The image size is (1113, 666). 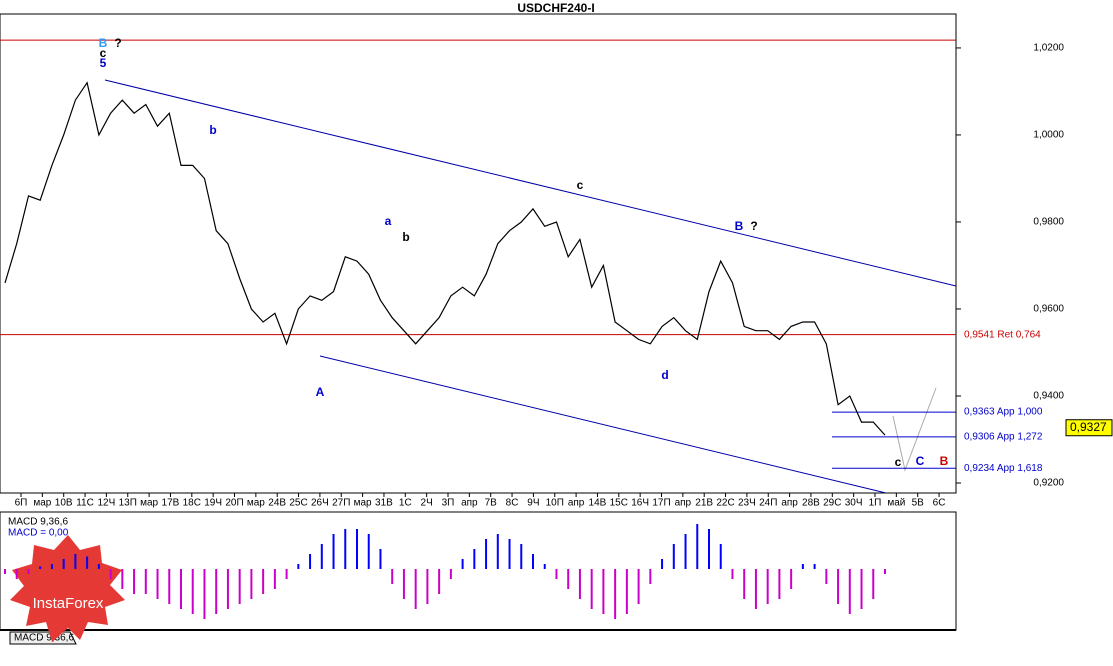 I want to click on x-tick-label: 3П, so click(x=448, y=503).